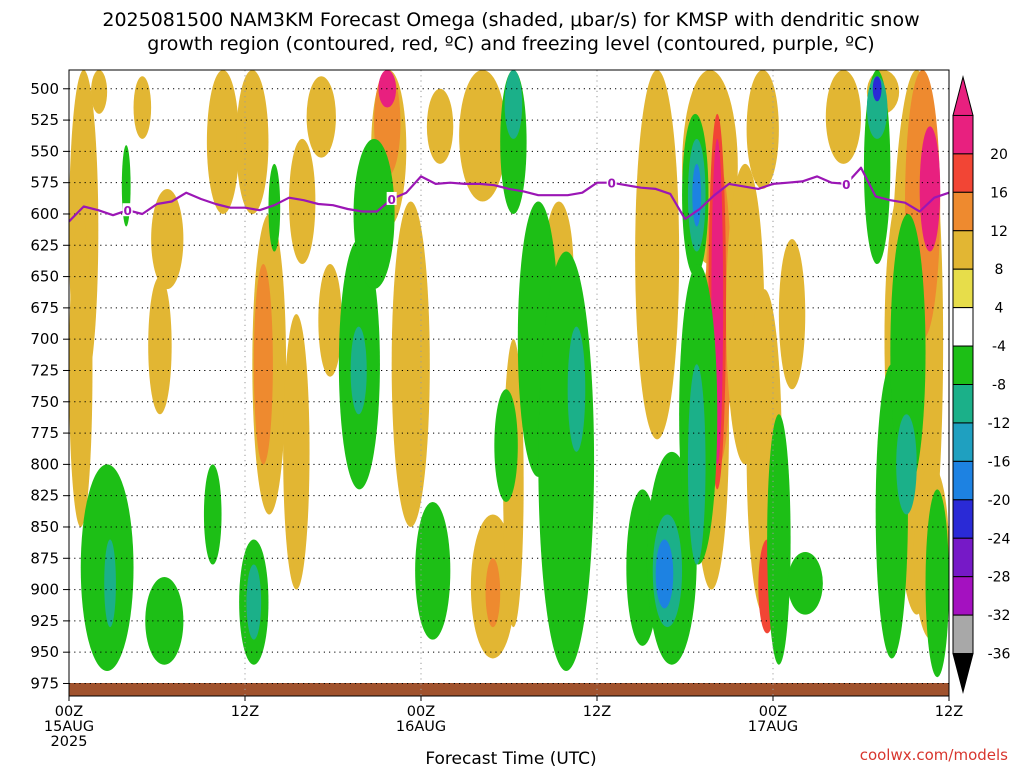 The image size is (1024, 768). I want to click on colorbar-label-4: 4, so click(999, 309).